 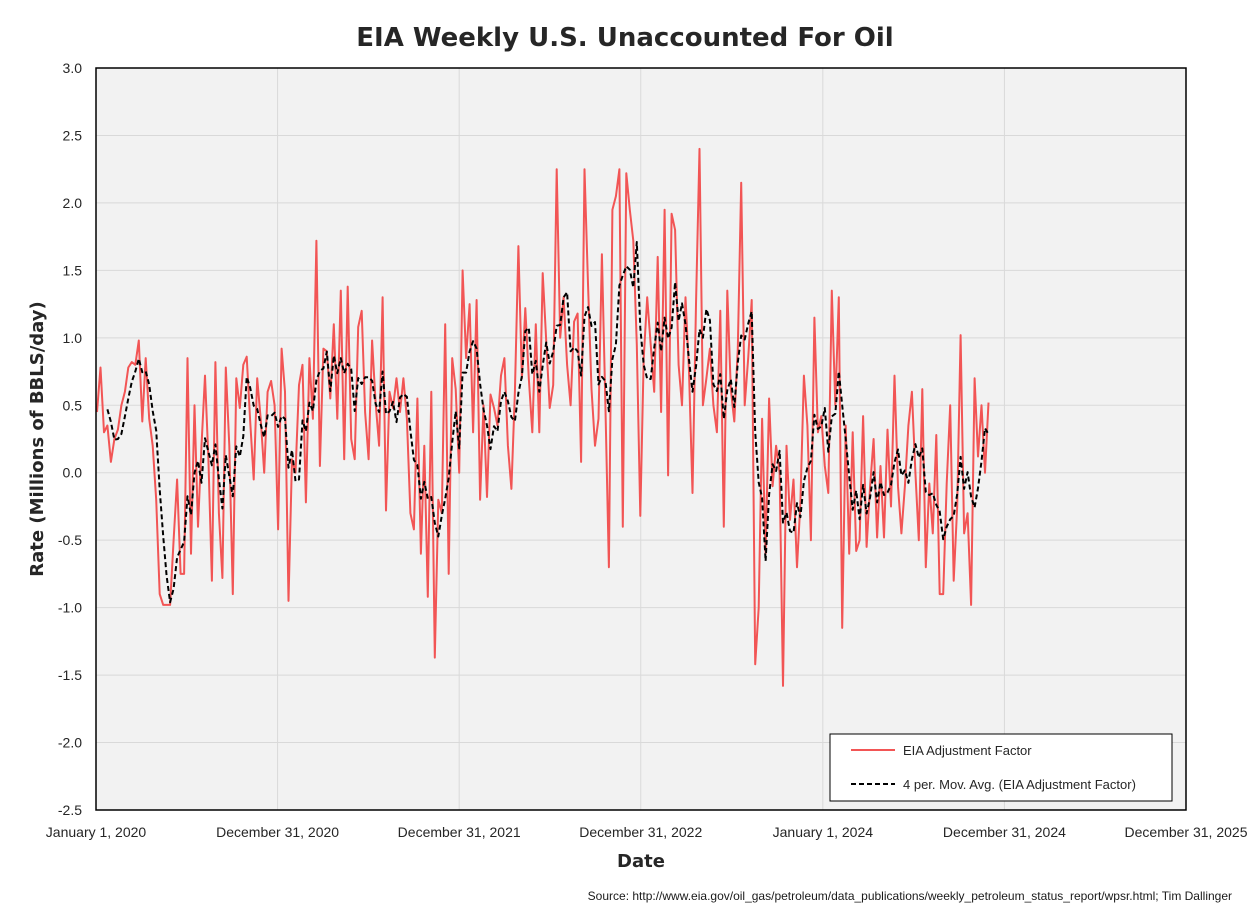 I want to click on y-tick-label: -2.0, so click(x=70, y=743).